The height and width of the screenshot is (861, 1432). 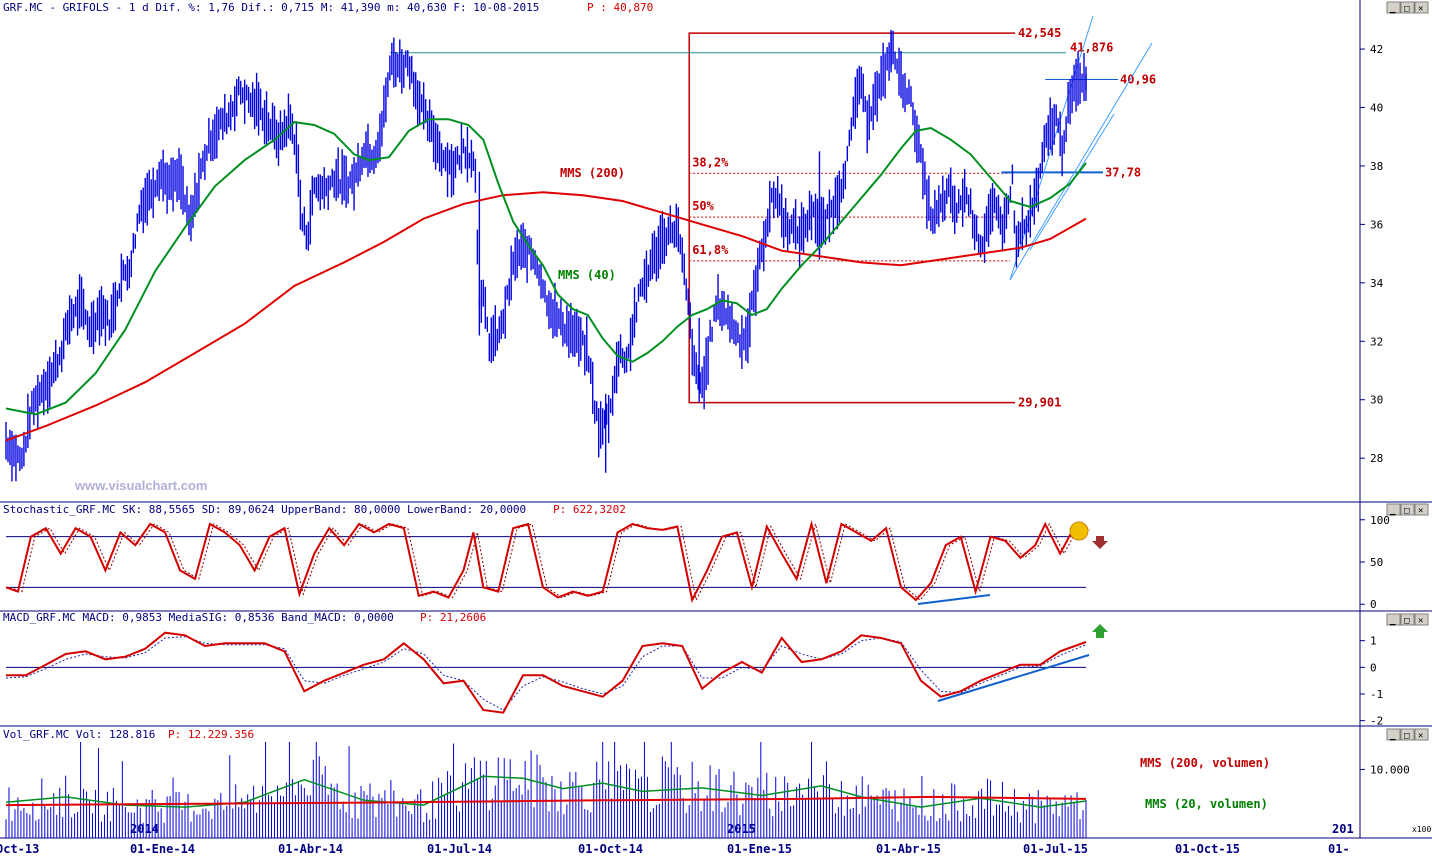 I want to click on volume-close-button, so click(x=1421, y=734).